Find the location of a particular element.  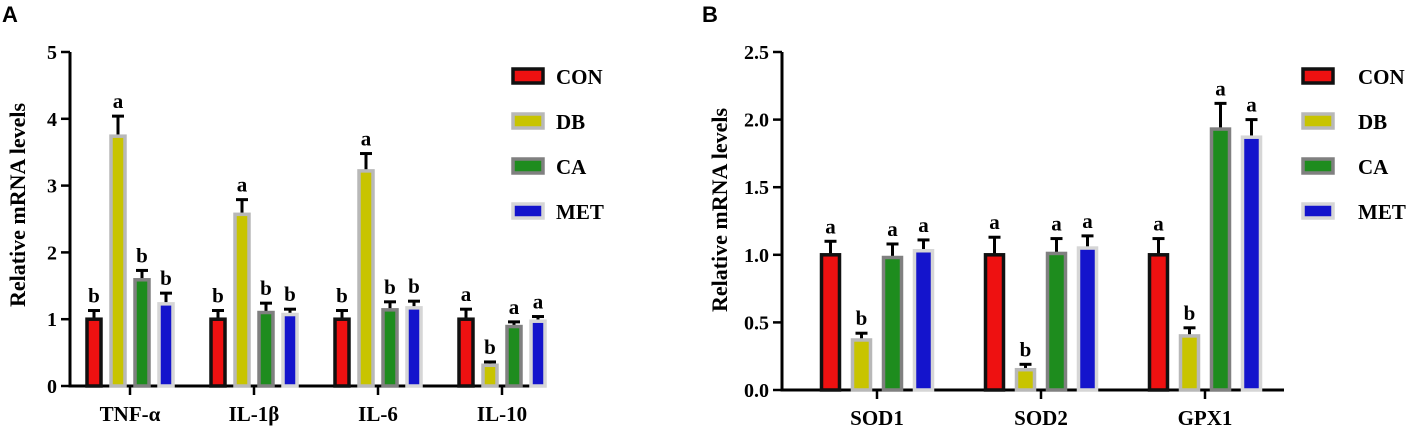

y-tick-label-b: 0.0 is located at coordinates (756, 391).